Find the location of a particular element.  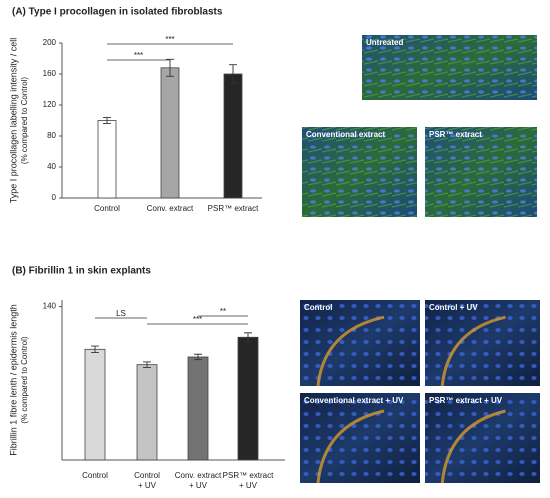

micrograph-label: Untreated is located at coordinates (384, 42).